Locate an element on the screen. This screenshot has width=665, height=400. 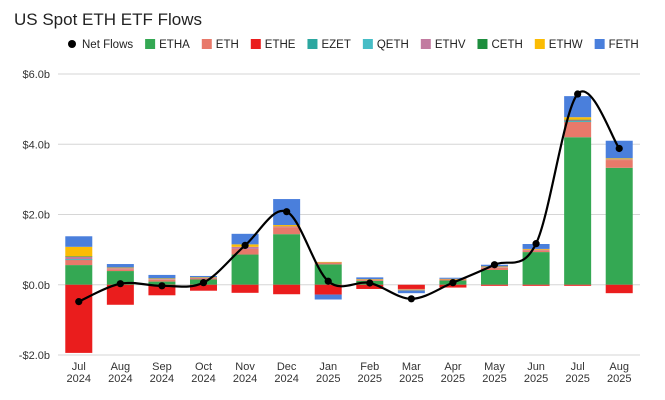
bar-segment-ceth is located at coordinates (79, 256).